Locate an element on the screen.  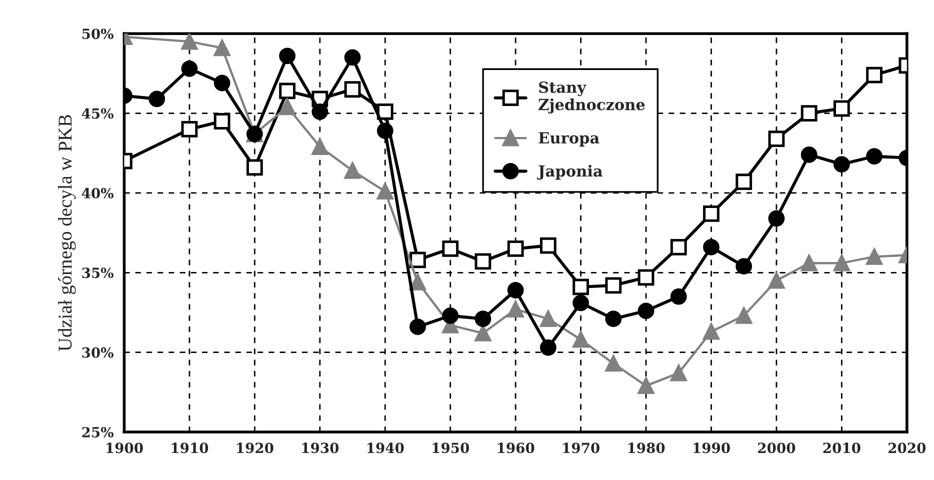
x-tick-label: 2000 is located at coordinates (777, 448).